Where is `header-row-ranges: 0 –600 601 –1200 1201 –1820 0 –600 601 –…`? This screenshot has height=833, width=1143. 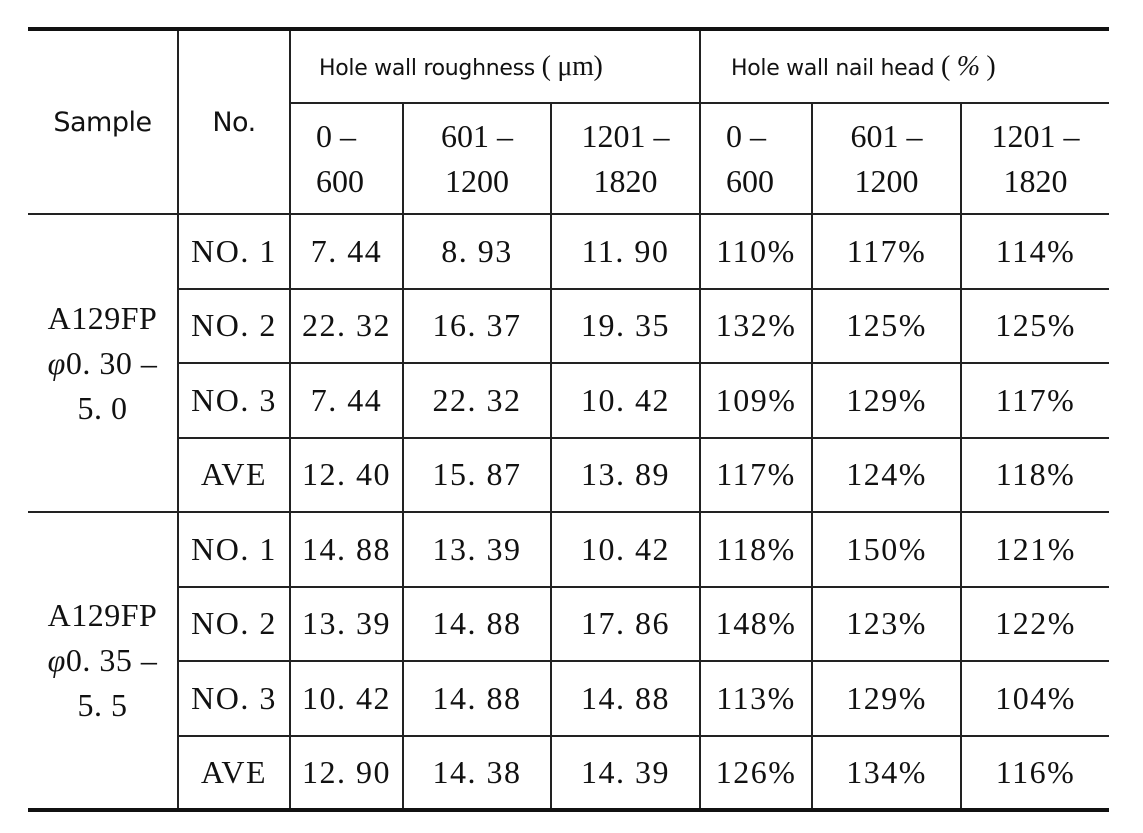
header-row-ranges: 0 –600 601 –1200 1201 –1820 0 –600 601 –… is located at coordinates (569, 158).